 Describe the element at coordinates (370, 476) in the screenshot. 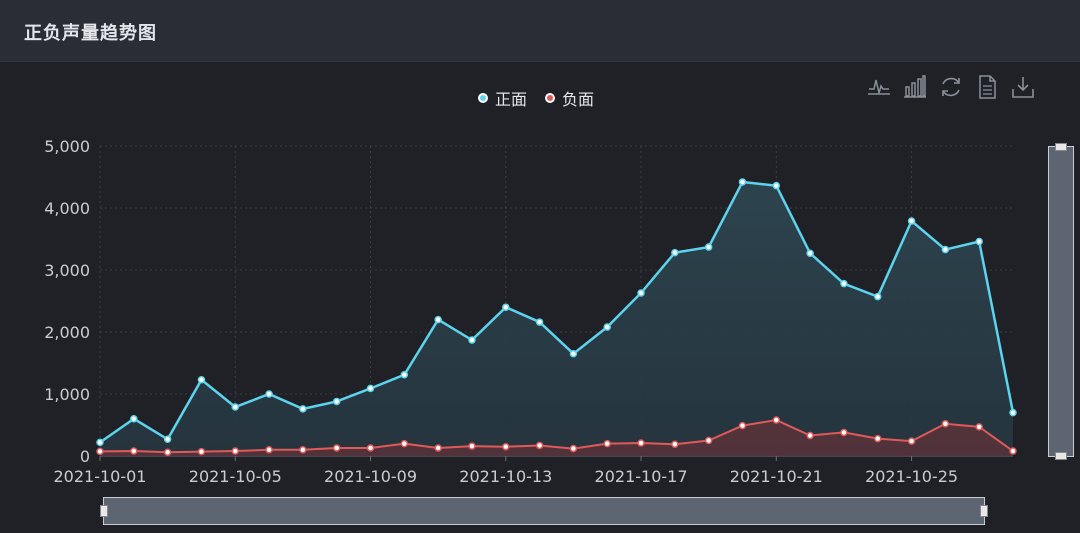

I see `x-tick-label: 2021-10-09` at that location.